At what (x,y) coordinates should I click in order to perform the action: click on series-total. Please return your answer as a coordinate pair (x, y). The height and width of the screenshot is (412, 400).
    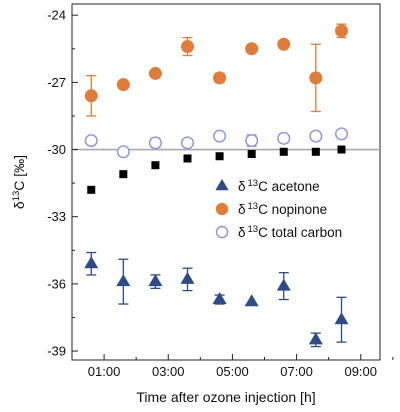
    Looking at the image, I should click on (216, 143).